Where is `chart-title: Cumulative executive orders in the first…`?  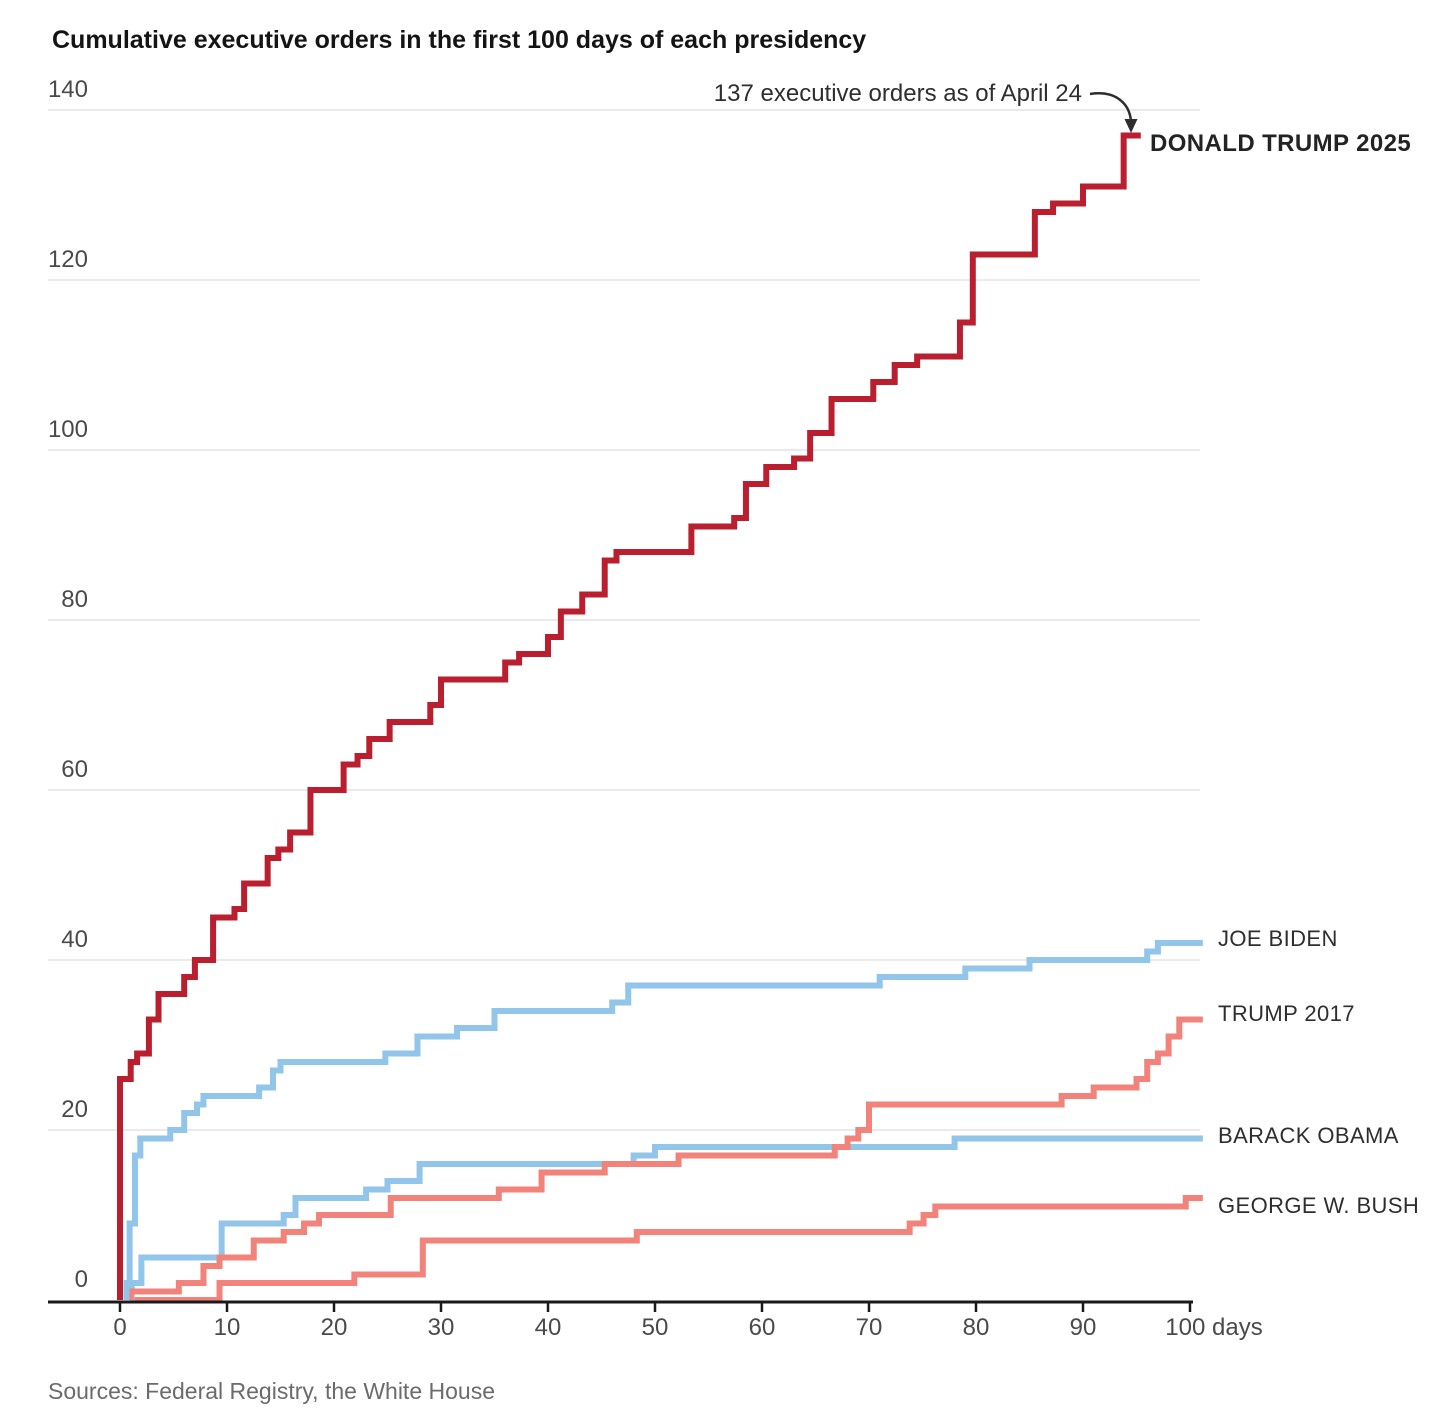 chart-title: Cumulative executive orders in the first… is located at coordinates (459, 40).